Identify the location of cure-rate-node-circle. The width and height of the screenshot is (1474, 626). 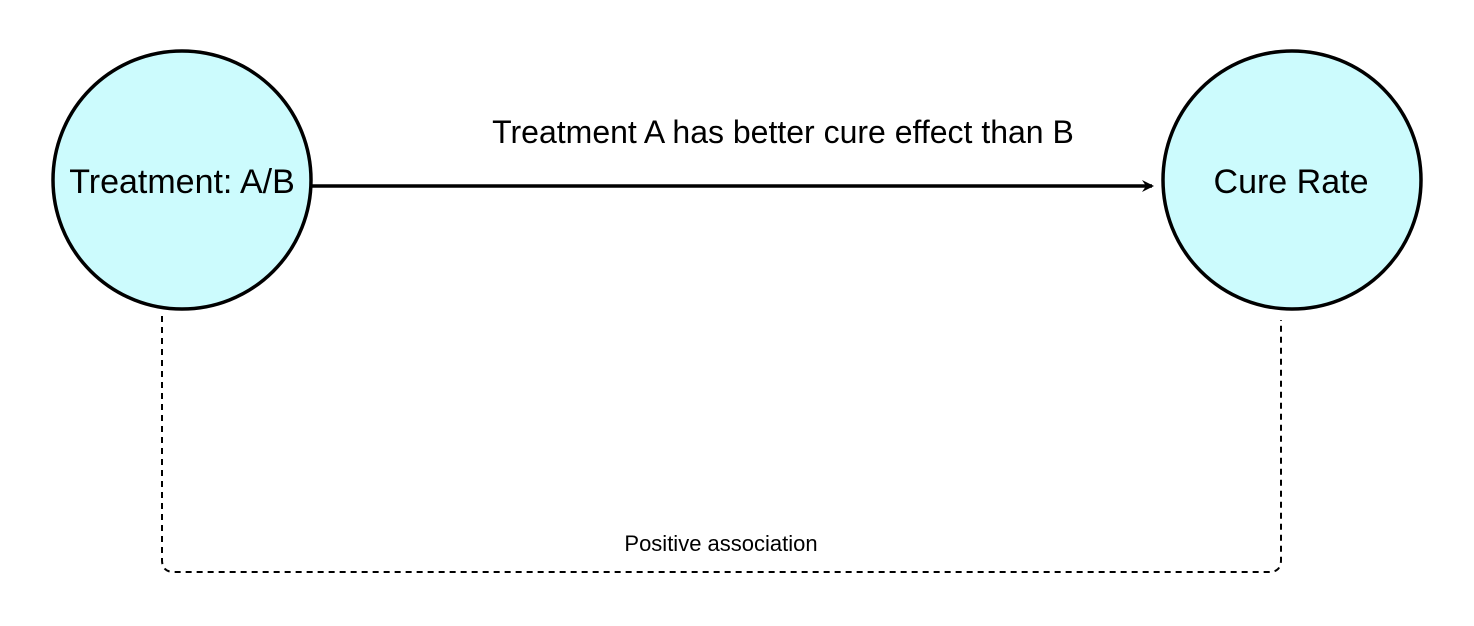
(1292, 180).